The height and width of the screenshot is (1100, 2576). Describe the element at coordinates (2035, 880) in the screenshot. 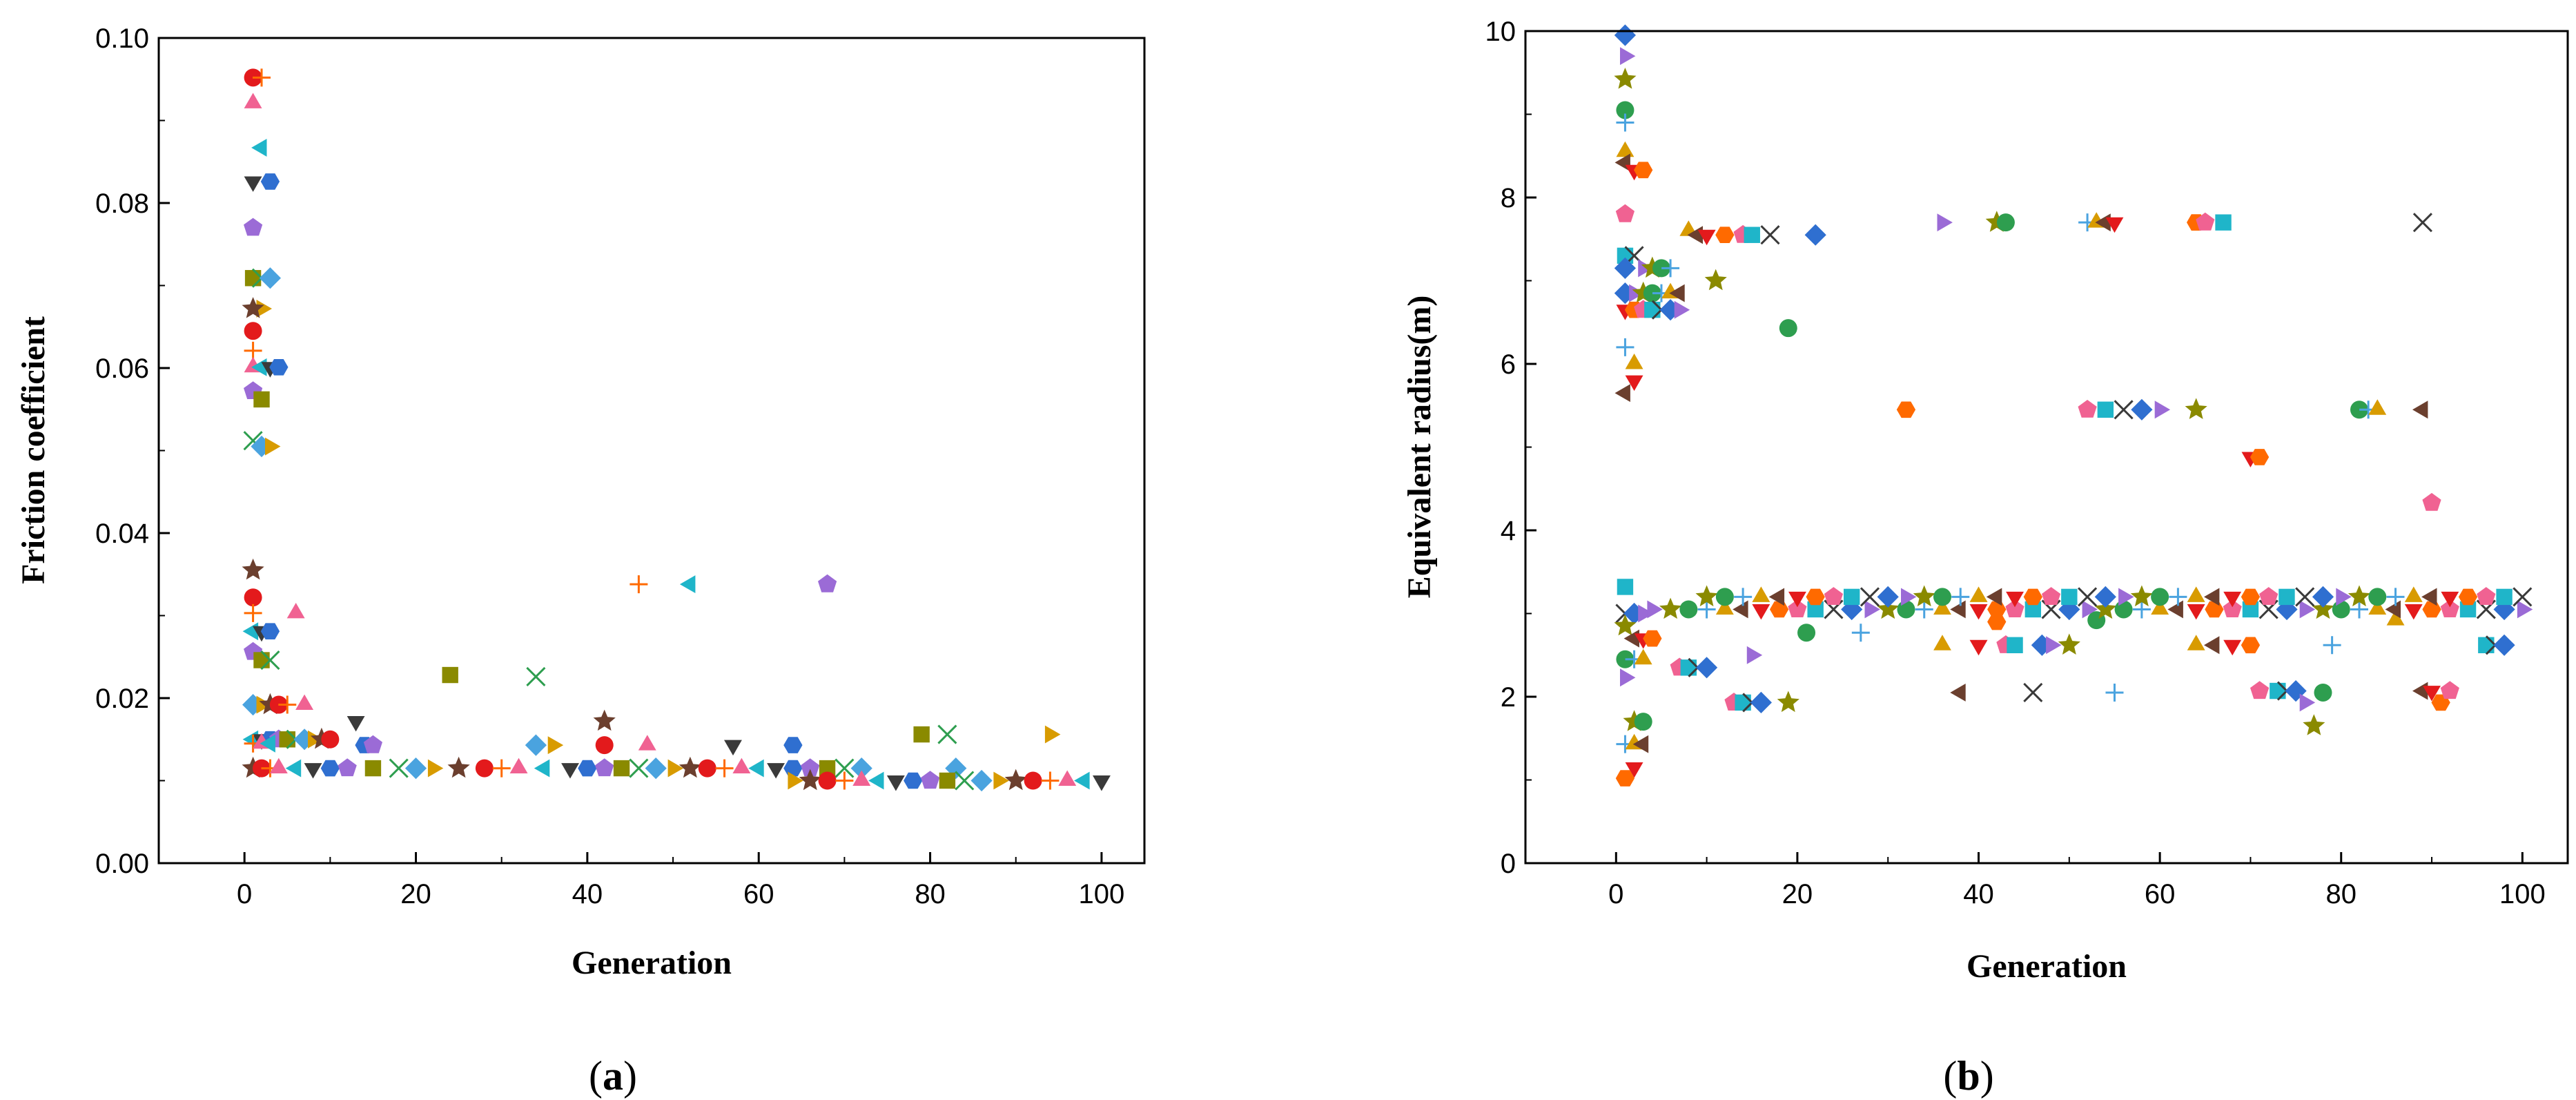

I see `panel-b-x-ticks: 0 20 40 60 80 100` at that location.